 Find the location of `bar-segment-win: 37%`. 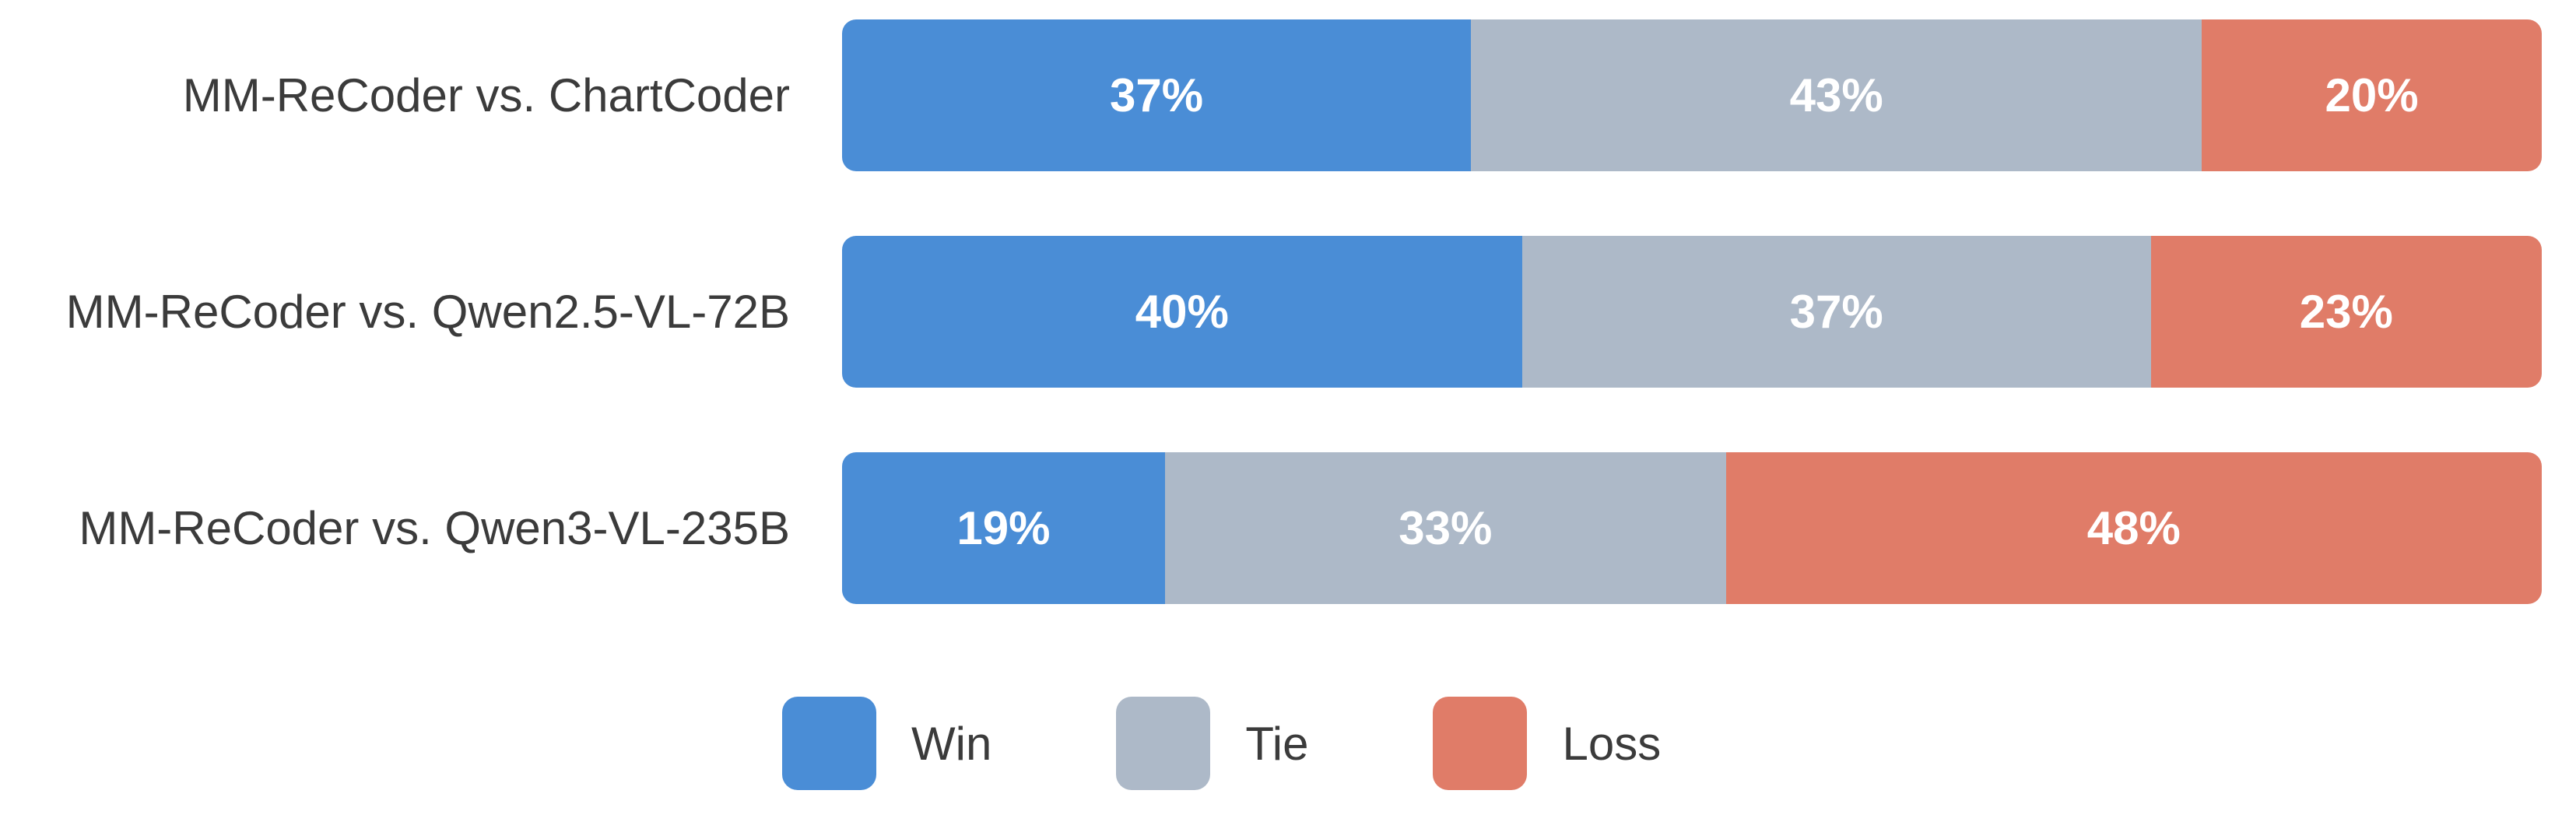

bar-segment-win: 37% is located at coordinates (1157, 95).